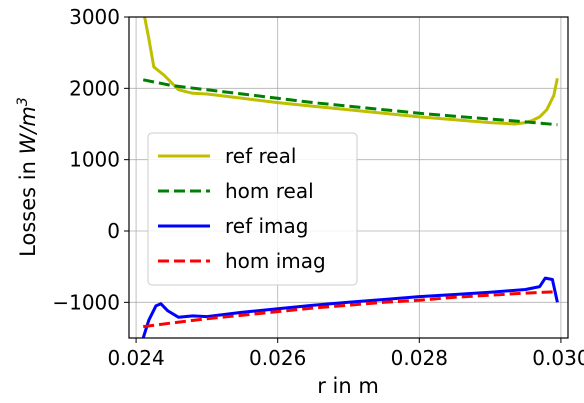 The height and width of the screenshot is (403, 584). I want to click on y-axis-label: Losses in W/m3, so click(27, 177).